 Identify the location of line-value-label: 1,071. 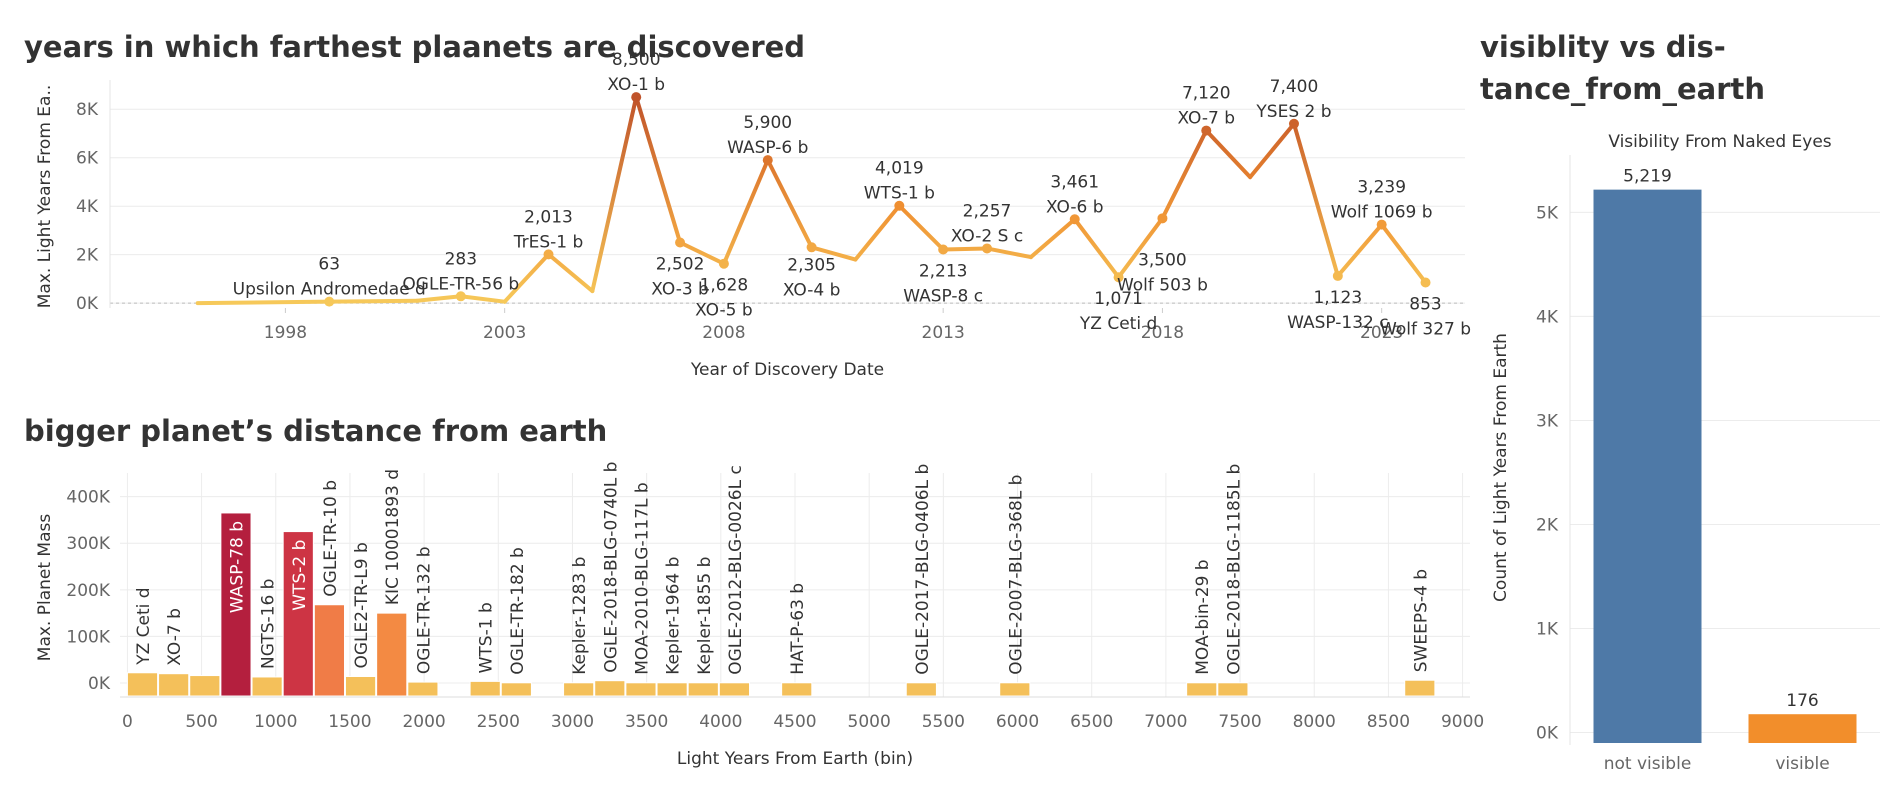
(1118, 299).